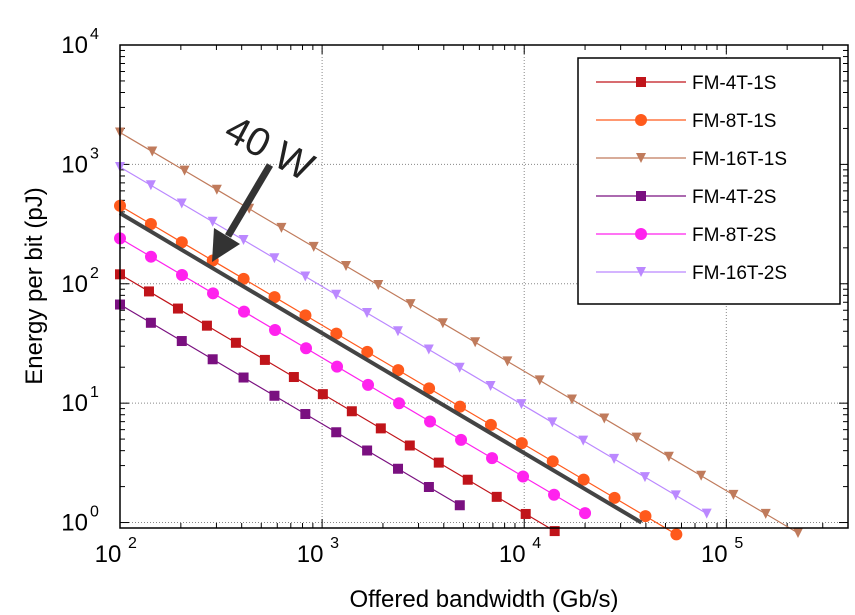 The height and width of the screenshot is (615, 855). I want to click on legend-label: FM-4T-2S, so click(734, 197).